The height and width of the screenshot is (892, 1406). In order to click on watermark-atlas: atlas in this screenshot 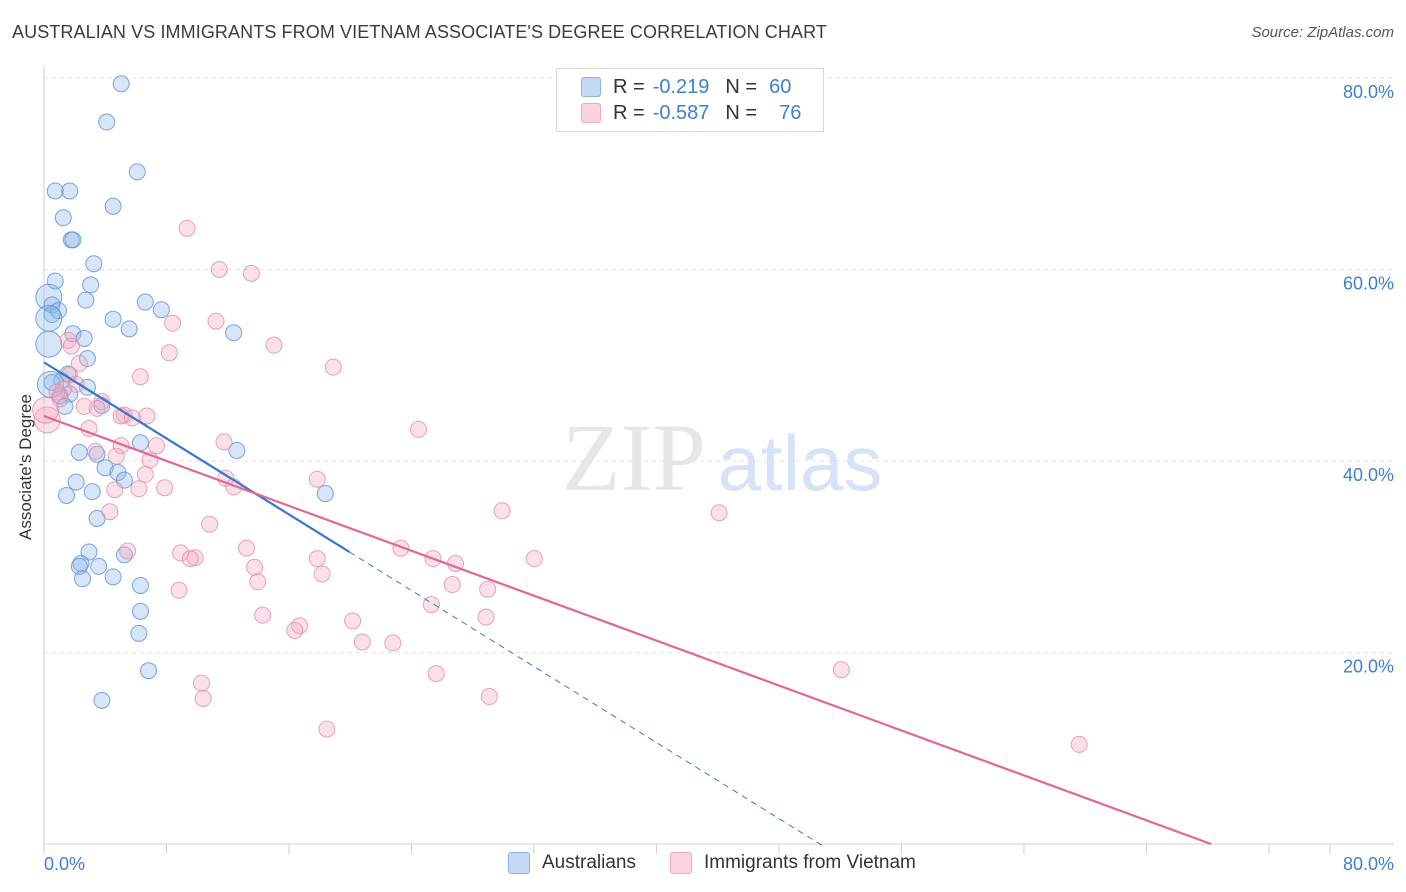, I will do `click(800, 463)`.